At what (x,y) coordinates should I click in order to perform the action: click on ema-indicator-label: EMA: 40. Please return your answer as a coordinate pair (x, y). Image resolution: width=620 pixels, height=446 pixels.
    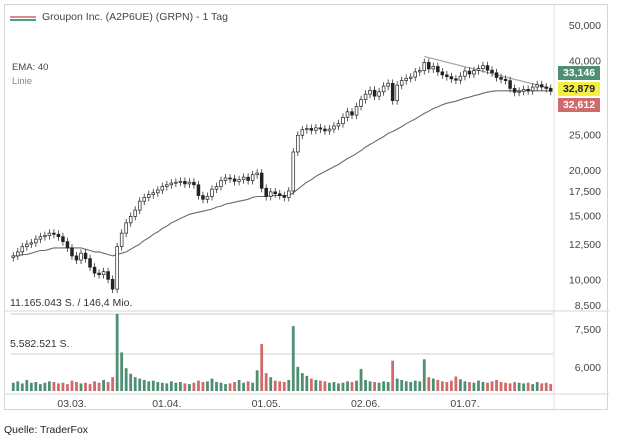
    Looking at the image, I should click on (30, 67).